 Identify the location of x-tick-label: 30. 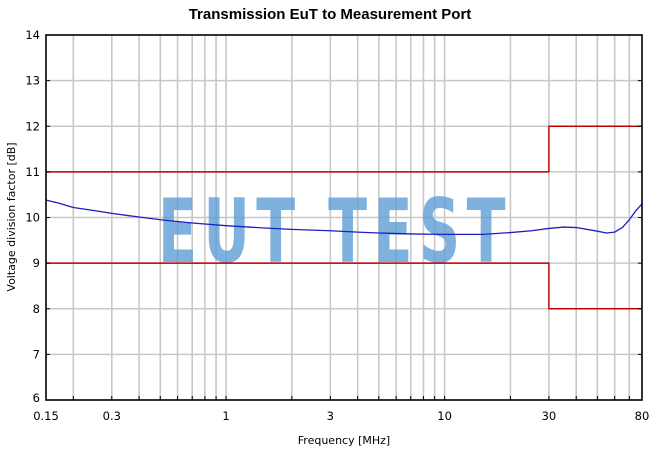
(549, 416).